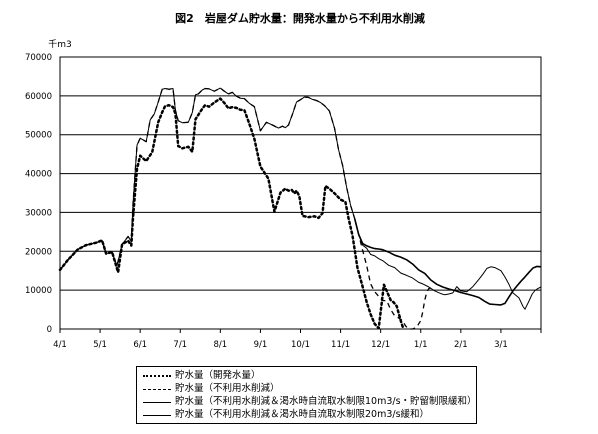 This screenshot has width=598, height=434. Describe the element at coordinates (49, 330) in the screenshot. I see `y-tick-label: 0` at that location.